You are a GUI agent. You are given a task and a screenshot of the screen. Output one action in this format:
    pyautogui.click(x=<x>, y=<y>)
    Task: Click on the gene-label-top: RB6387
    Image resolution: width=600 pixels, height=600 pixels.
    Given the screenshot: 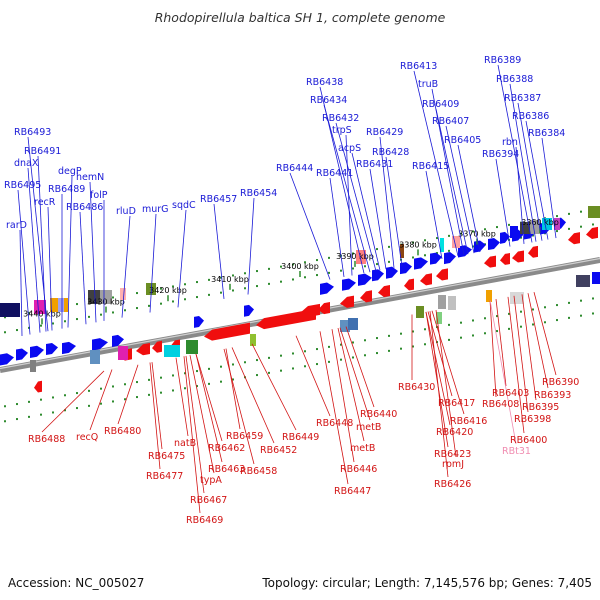 What is the action you would take?
    pyautogui.click(x=522, y=98)
    